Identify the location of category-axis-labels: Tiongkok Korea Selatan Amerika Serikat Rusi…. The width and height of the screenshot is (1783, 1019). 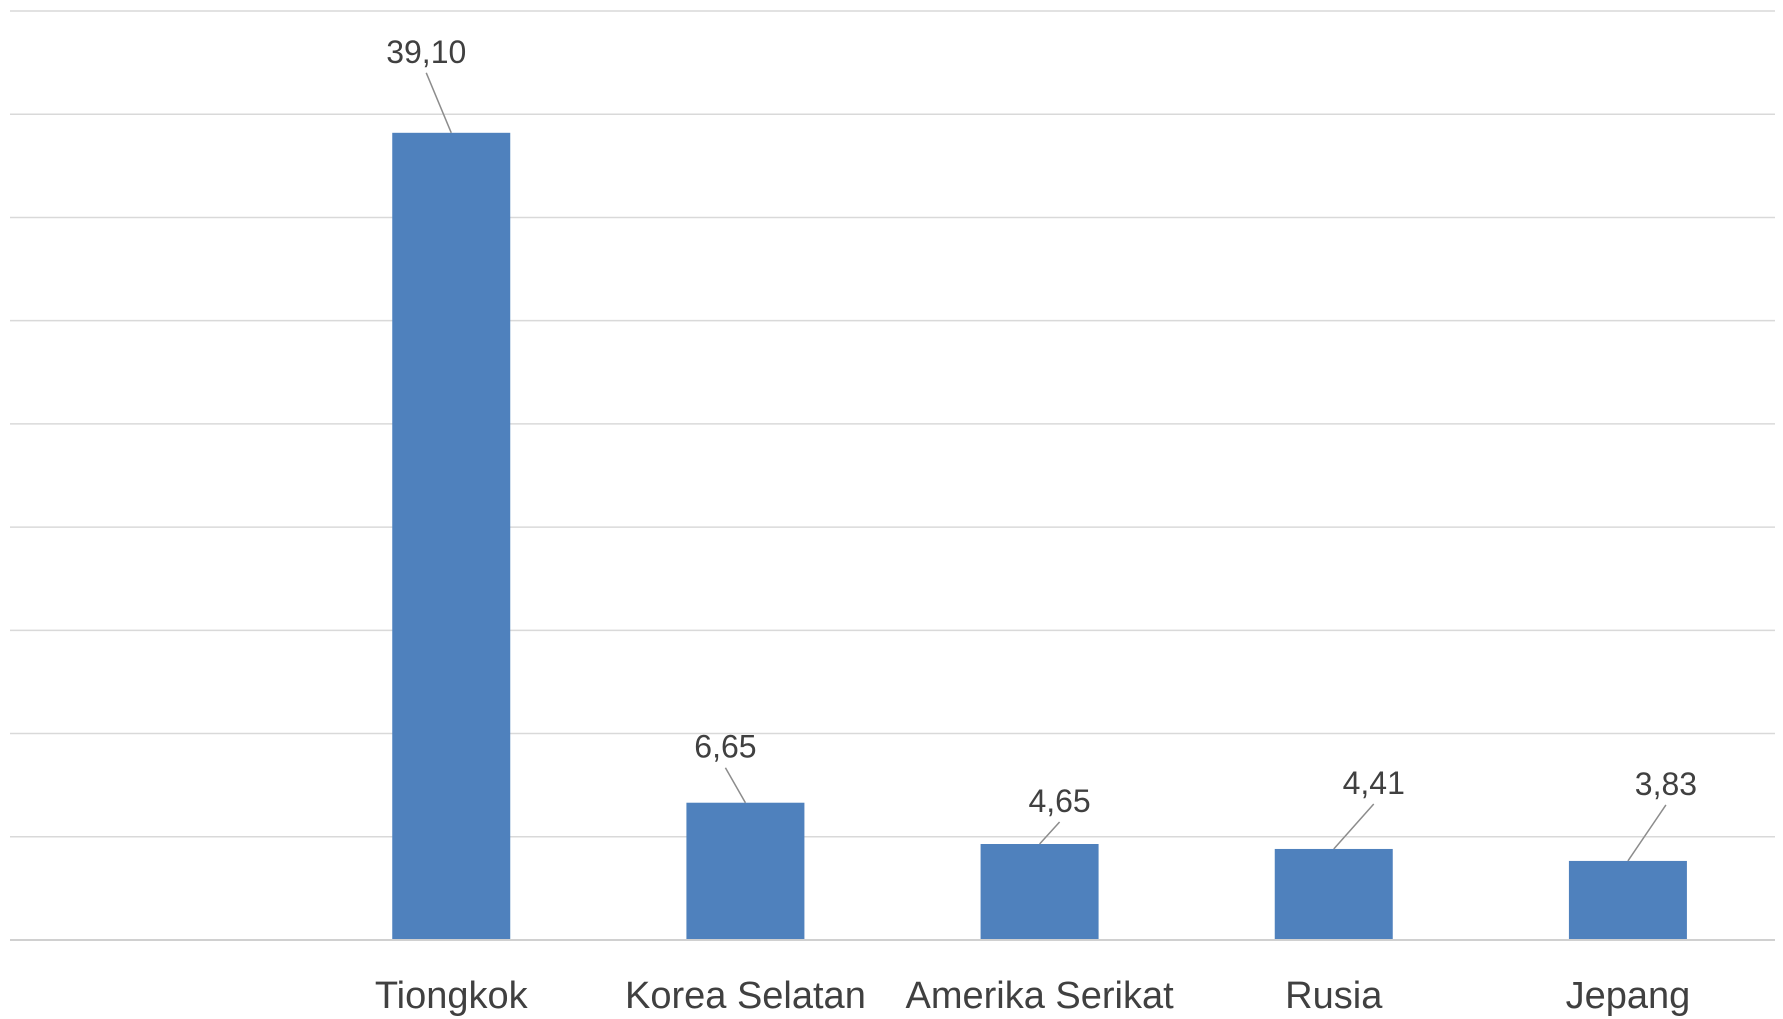
(1032, 996).